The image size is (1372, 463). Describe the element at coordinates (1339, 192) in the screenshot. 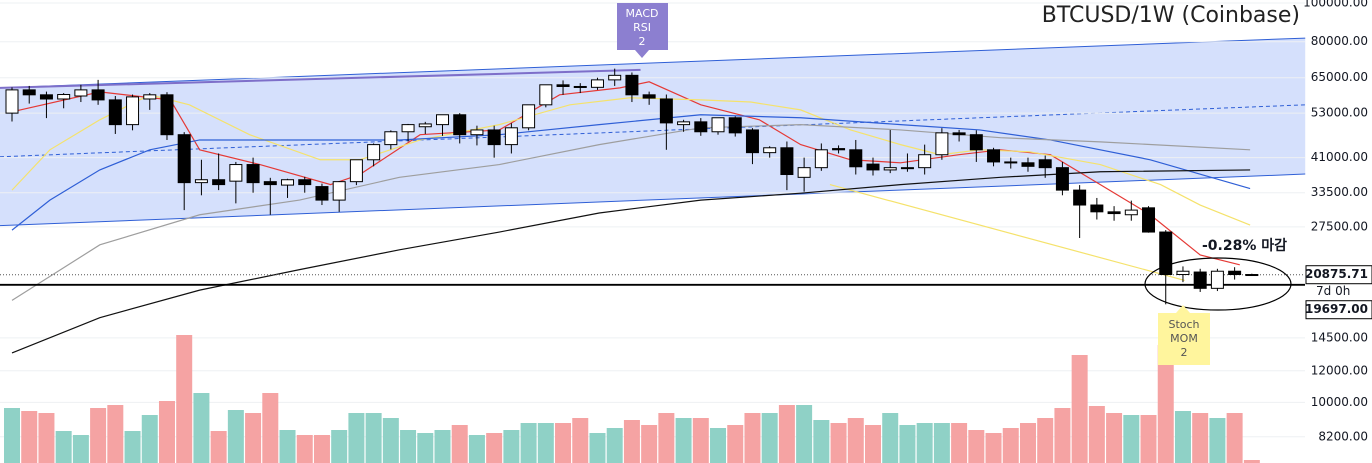

I see `y-tick-label: 33500.00` at that location.